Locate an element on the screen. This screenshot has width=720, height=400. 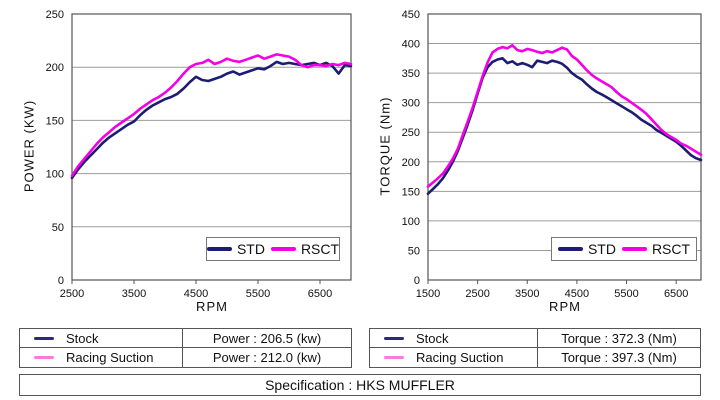
torque-legend: STD RSCT is located at coordinates (624, 249).